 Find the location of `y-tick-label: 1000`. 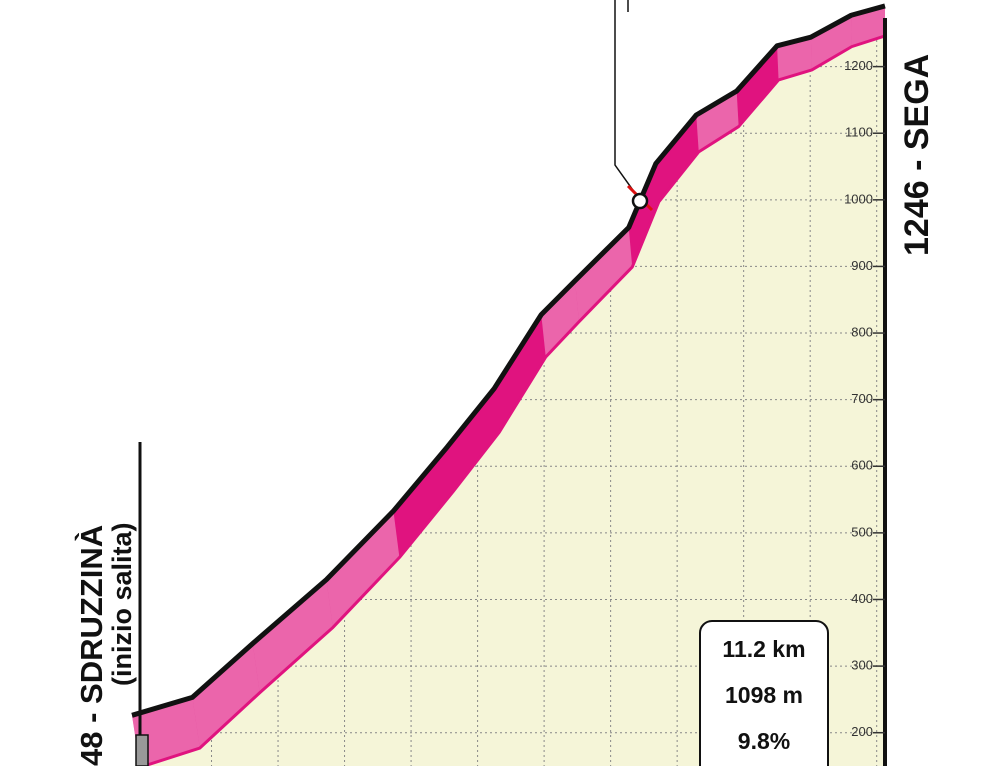

y-tick-label: 1000 is located at coordinates (858, 198).